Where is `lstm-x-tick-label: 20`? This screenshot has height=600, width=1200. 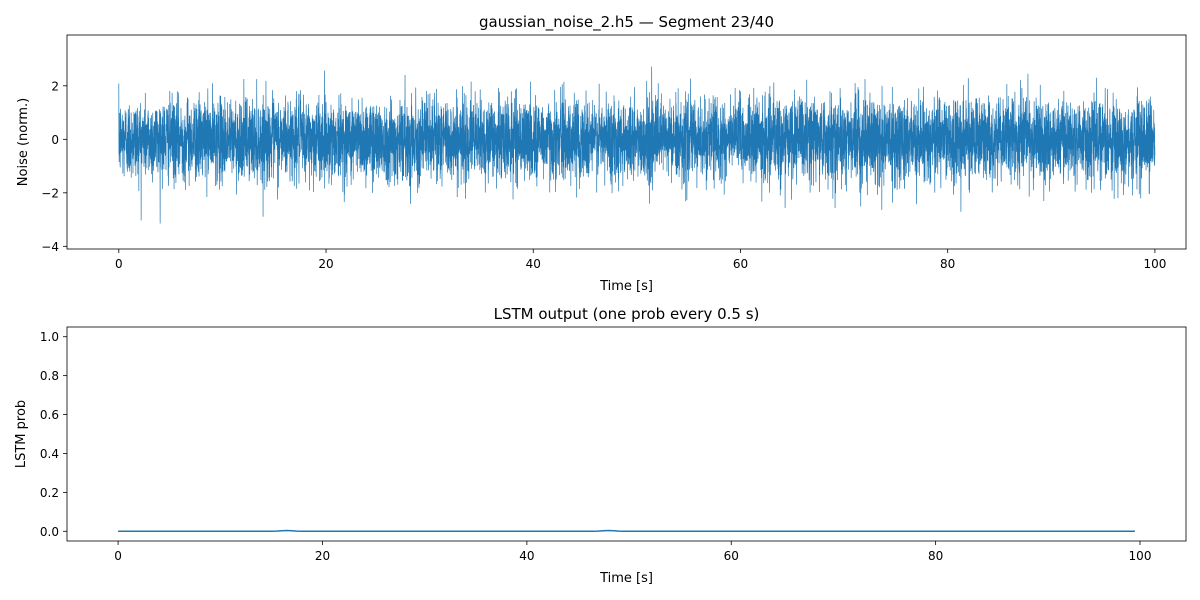 lstm-x-tick-label: 20 is located at coordinates (322, 556).